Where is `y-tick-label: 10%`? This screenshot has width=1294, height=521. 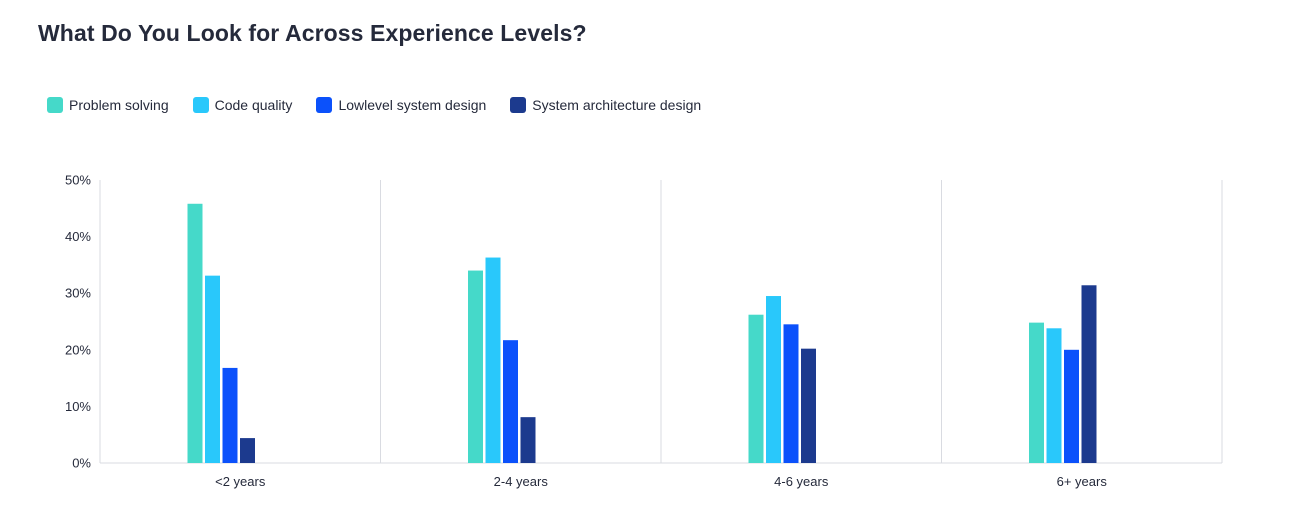
y-tick-label: 10% is located at coordinates (78, 406).